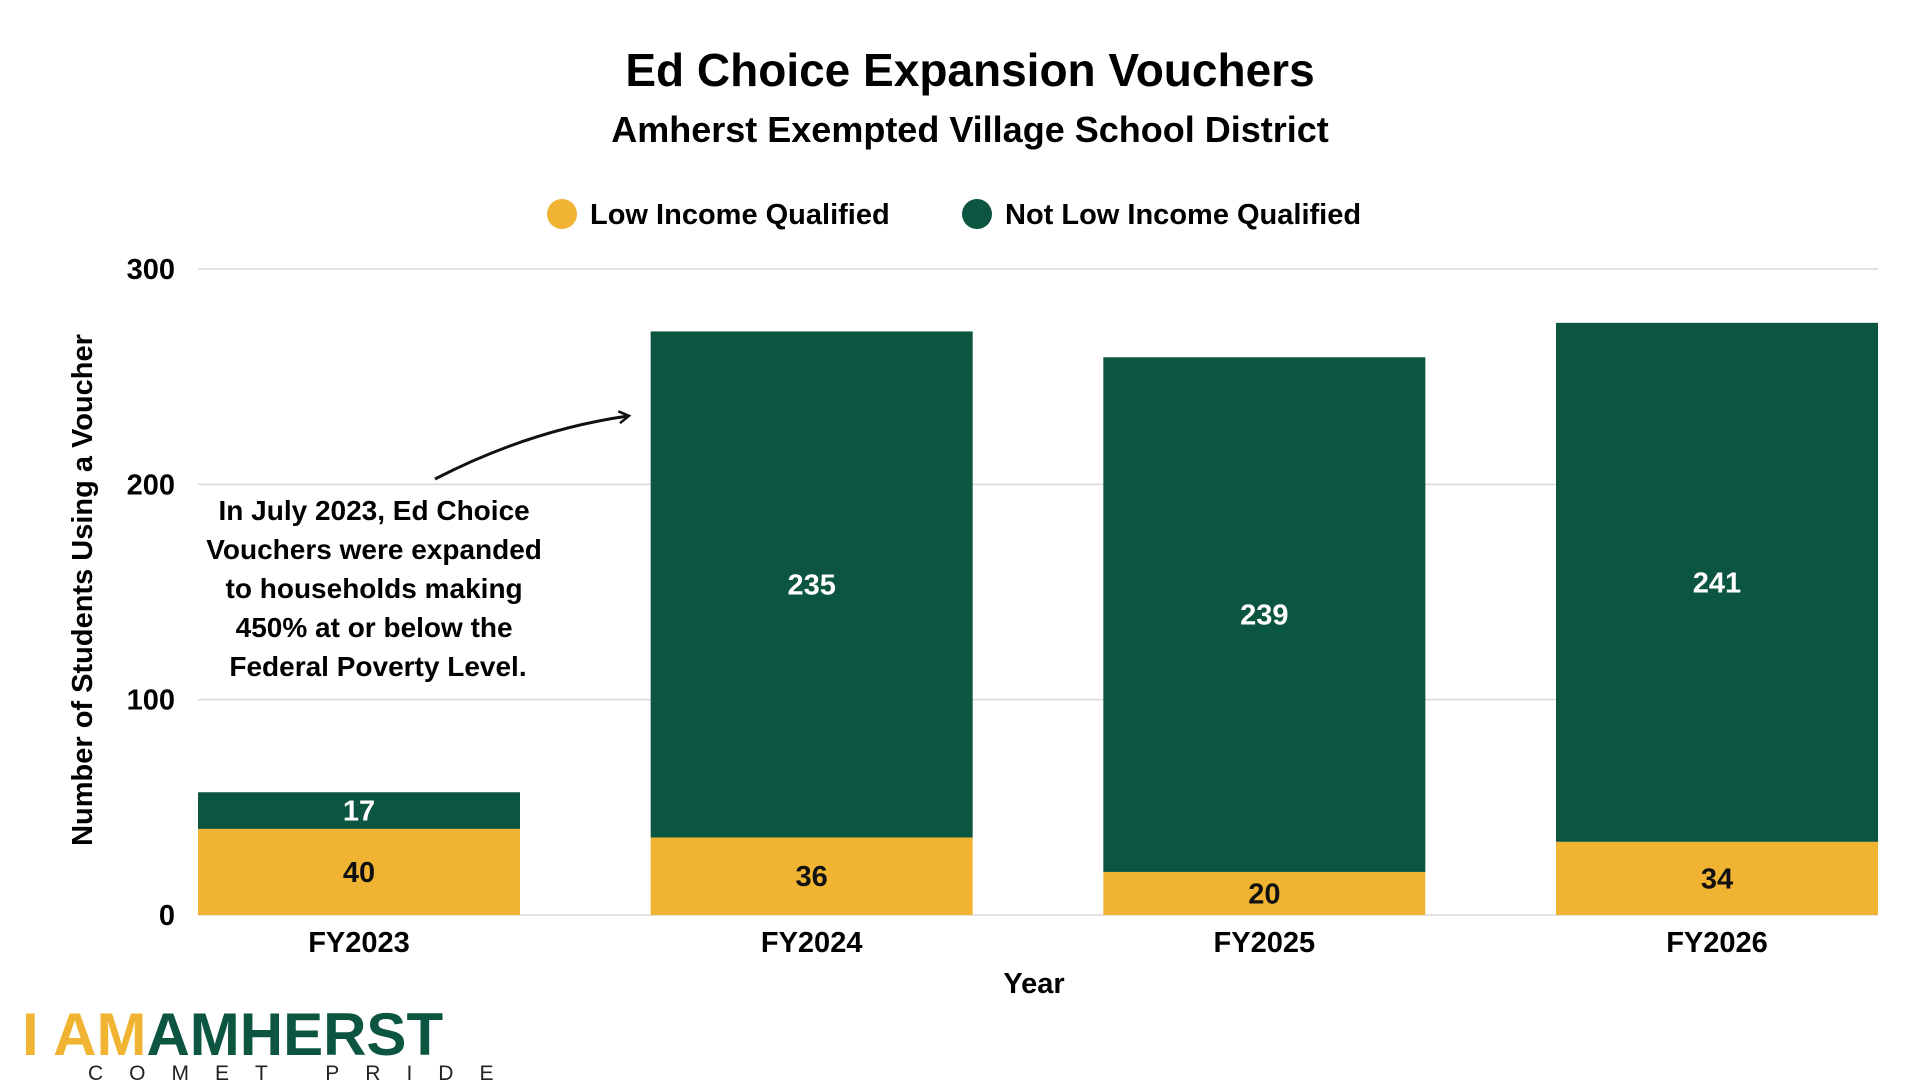 The height and width of the screenshot is (1080, 1920). What do you see at coordinates (151, 485) in the screenshot?
I see `y-tick-label: 200` at bounding box center [151, 485].